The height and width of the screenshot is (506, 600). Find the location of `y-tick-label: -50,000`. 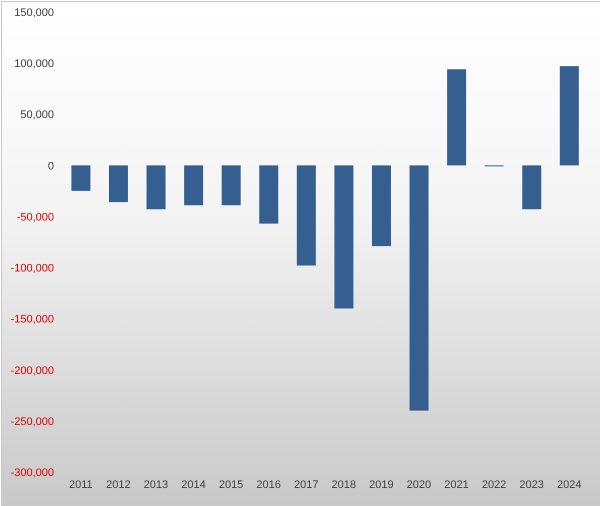

y-tick-label: -50,000 is located at coordinates (35, 217).